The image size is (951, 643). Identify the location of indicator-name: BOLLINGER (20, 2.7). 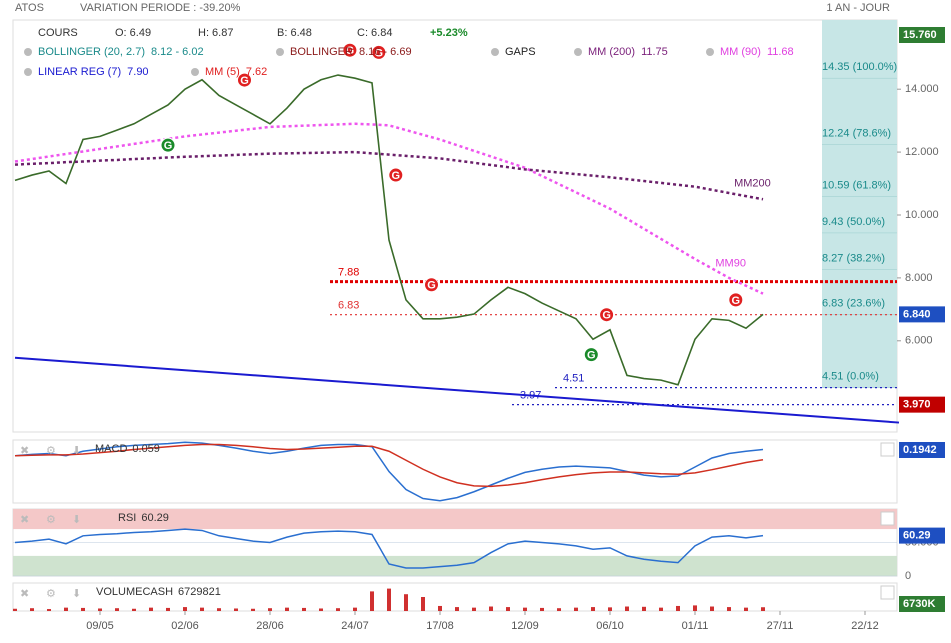
(91, 52).